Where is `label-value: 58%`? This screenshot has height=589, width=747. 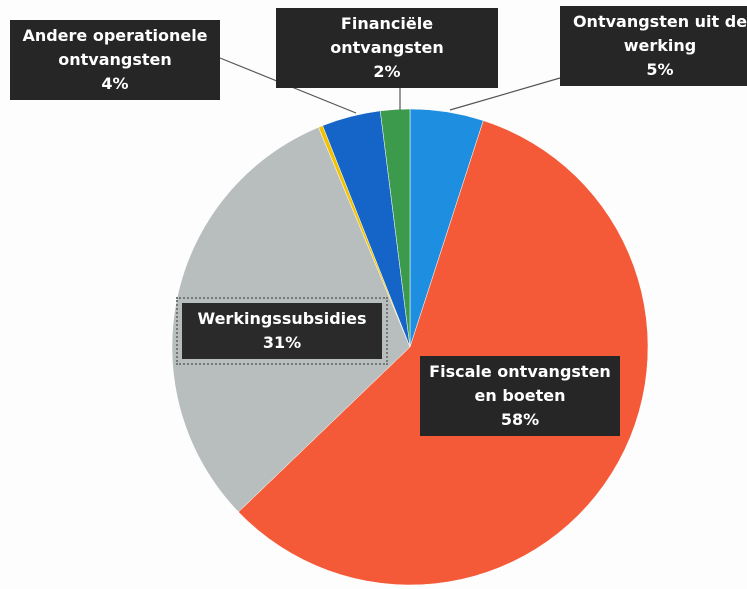 label-value: 58% is located at coordinates (520, 419).